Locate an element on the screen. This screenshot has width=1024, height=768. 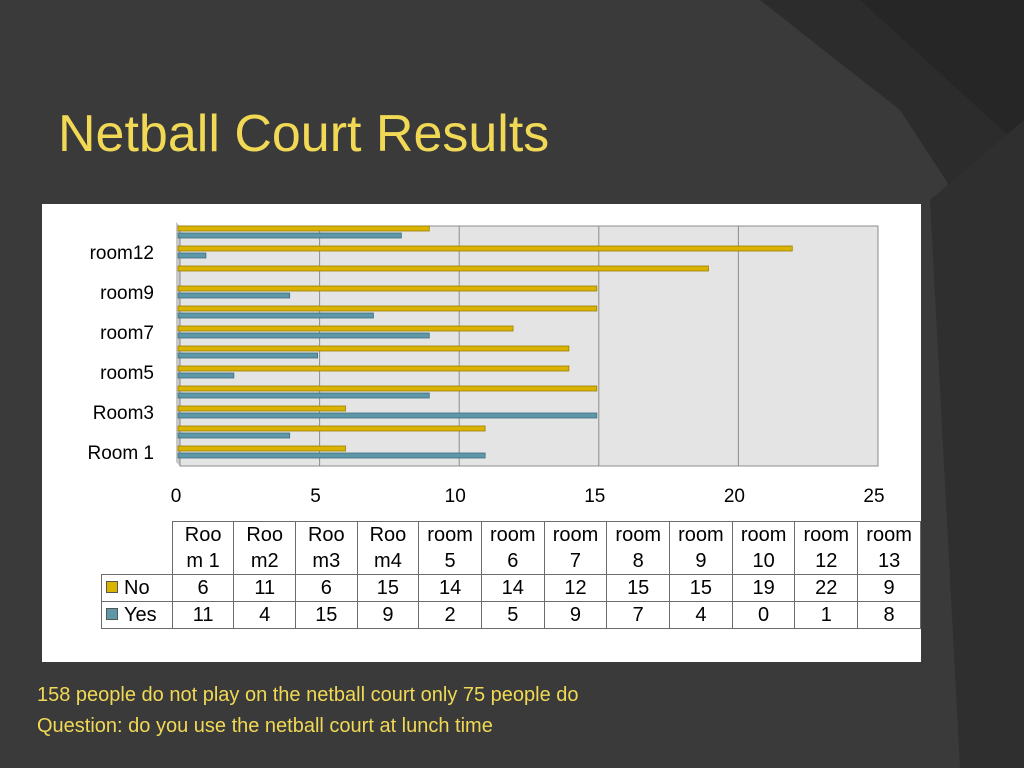
table-cell: 0 is located at coordinates (763, 615).